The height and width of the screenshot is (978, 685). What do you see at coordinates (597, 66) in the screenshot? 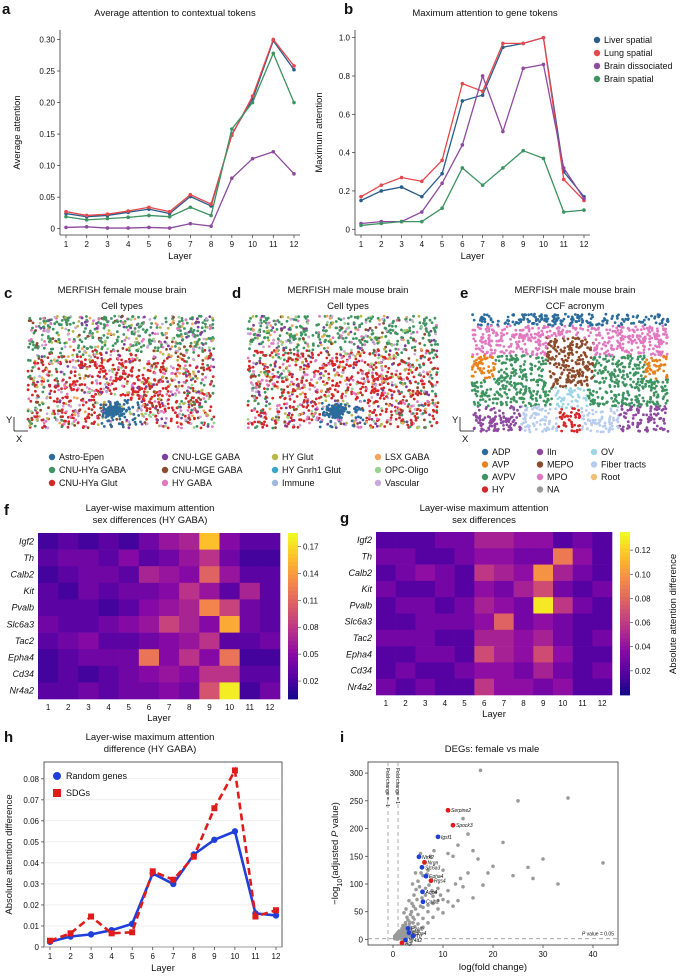
I see `legend-marker` at bounding box center [597, 66].